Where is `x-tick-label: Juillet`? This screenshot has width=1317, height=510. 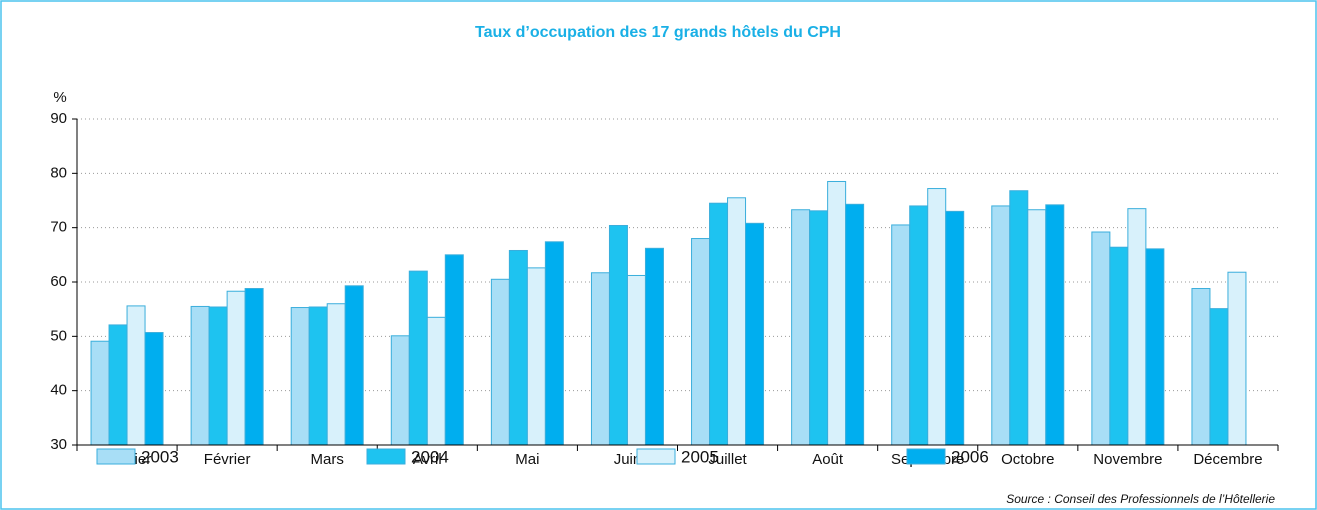 x-tick-label: Juillet is located at coordinates (727, 459).